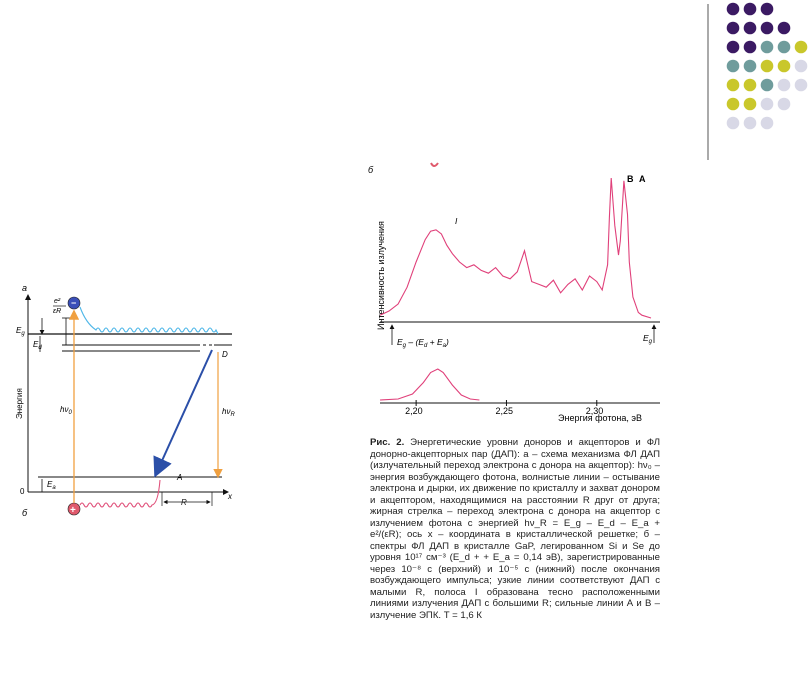  I want to click on electron-icon, so click(74, 303).